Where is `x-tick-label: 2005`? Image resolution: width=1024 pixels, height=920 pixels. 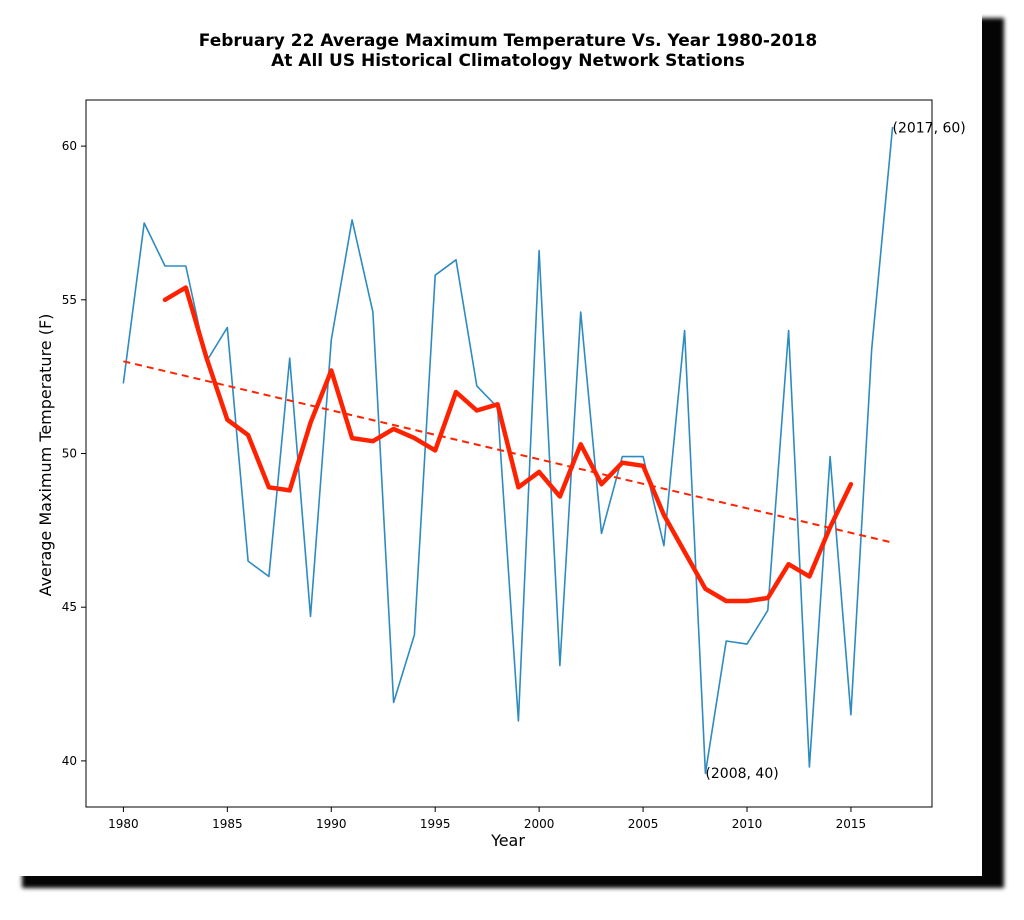 x-tick-label: 2005 is located at coordinates (643, 824).